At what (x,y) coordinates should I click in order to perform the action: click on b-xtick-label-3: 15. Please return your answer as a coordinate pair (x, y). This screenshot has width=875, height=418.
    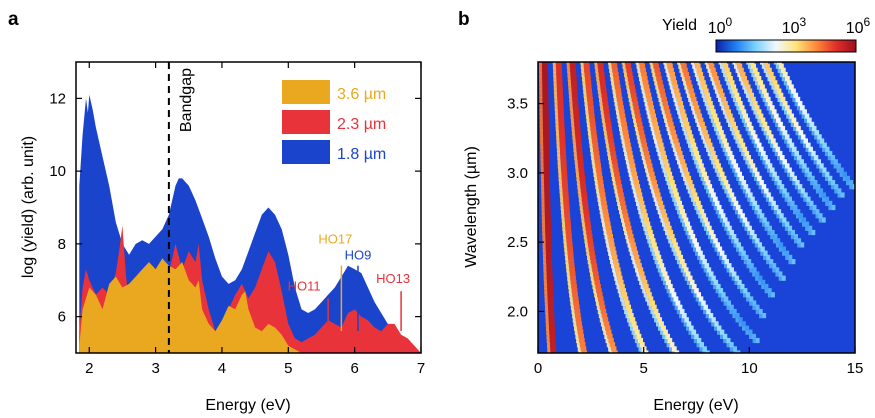
    Looking at the image, I should click on (855, 368).